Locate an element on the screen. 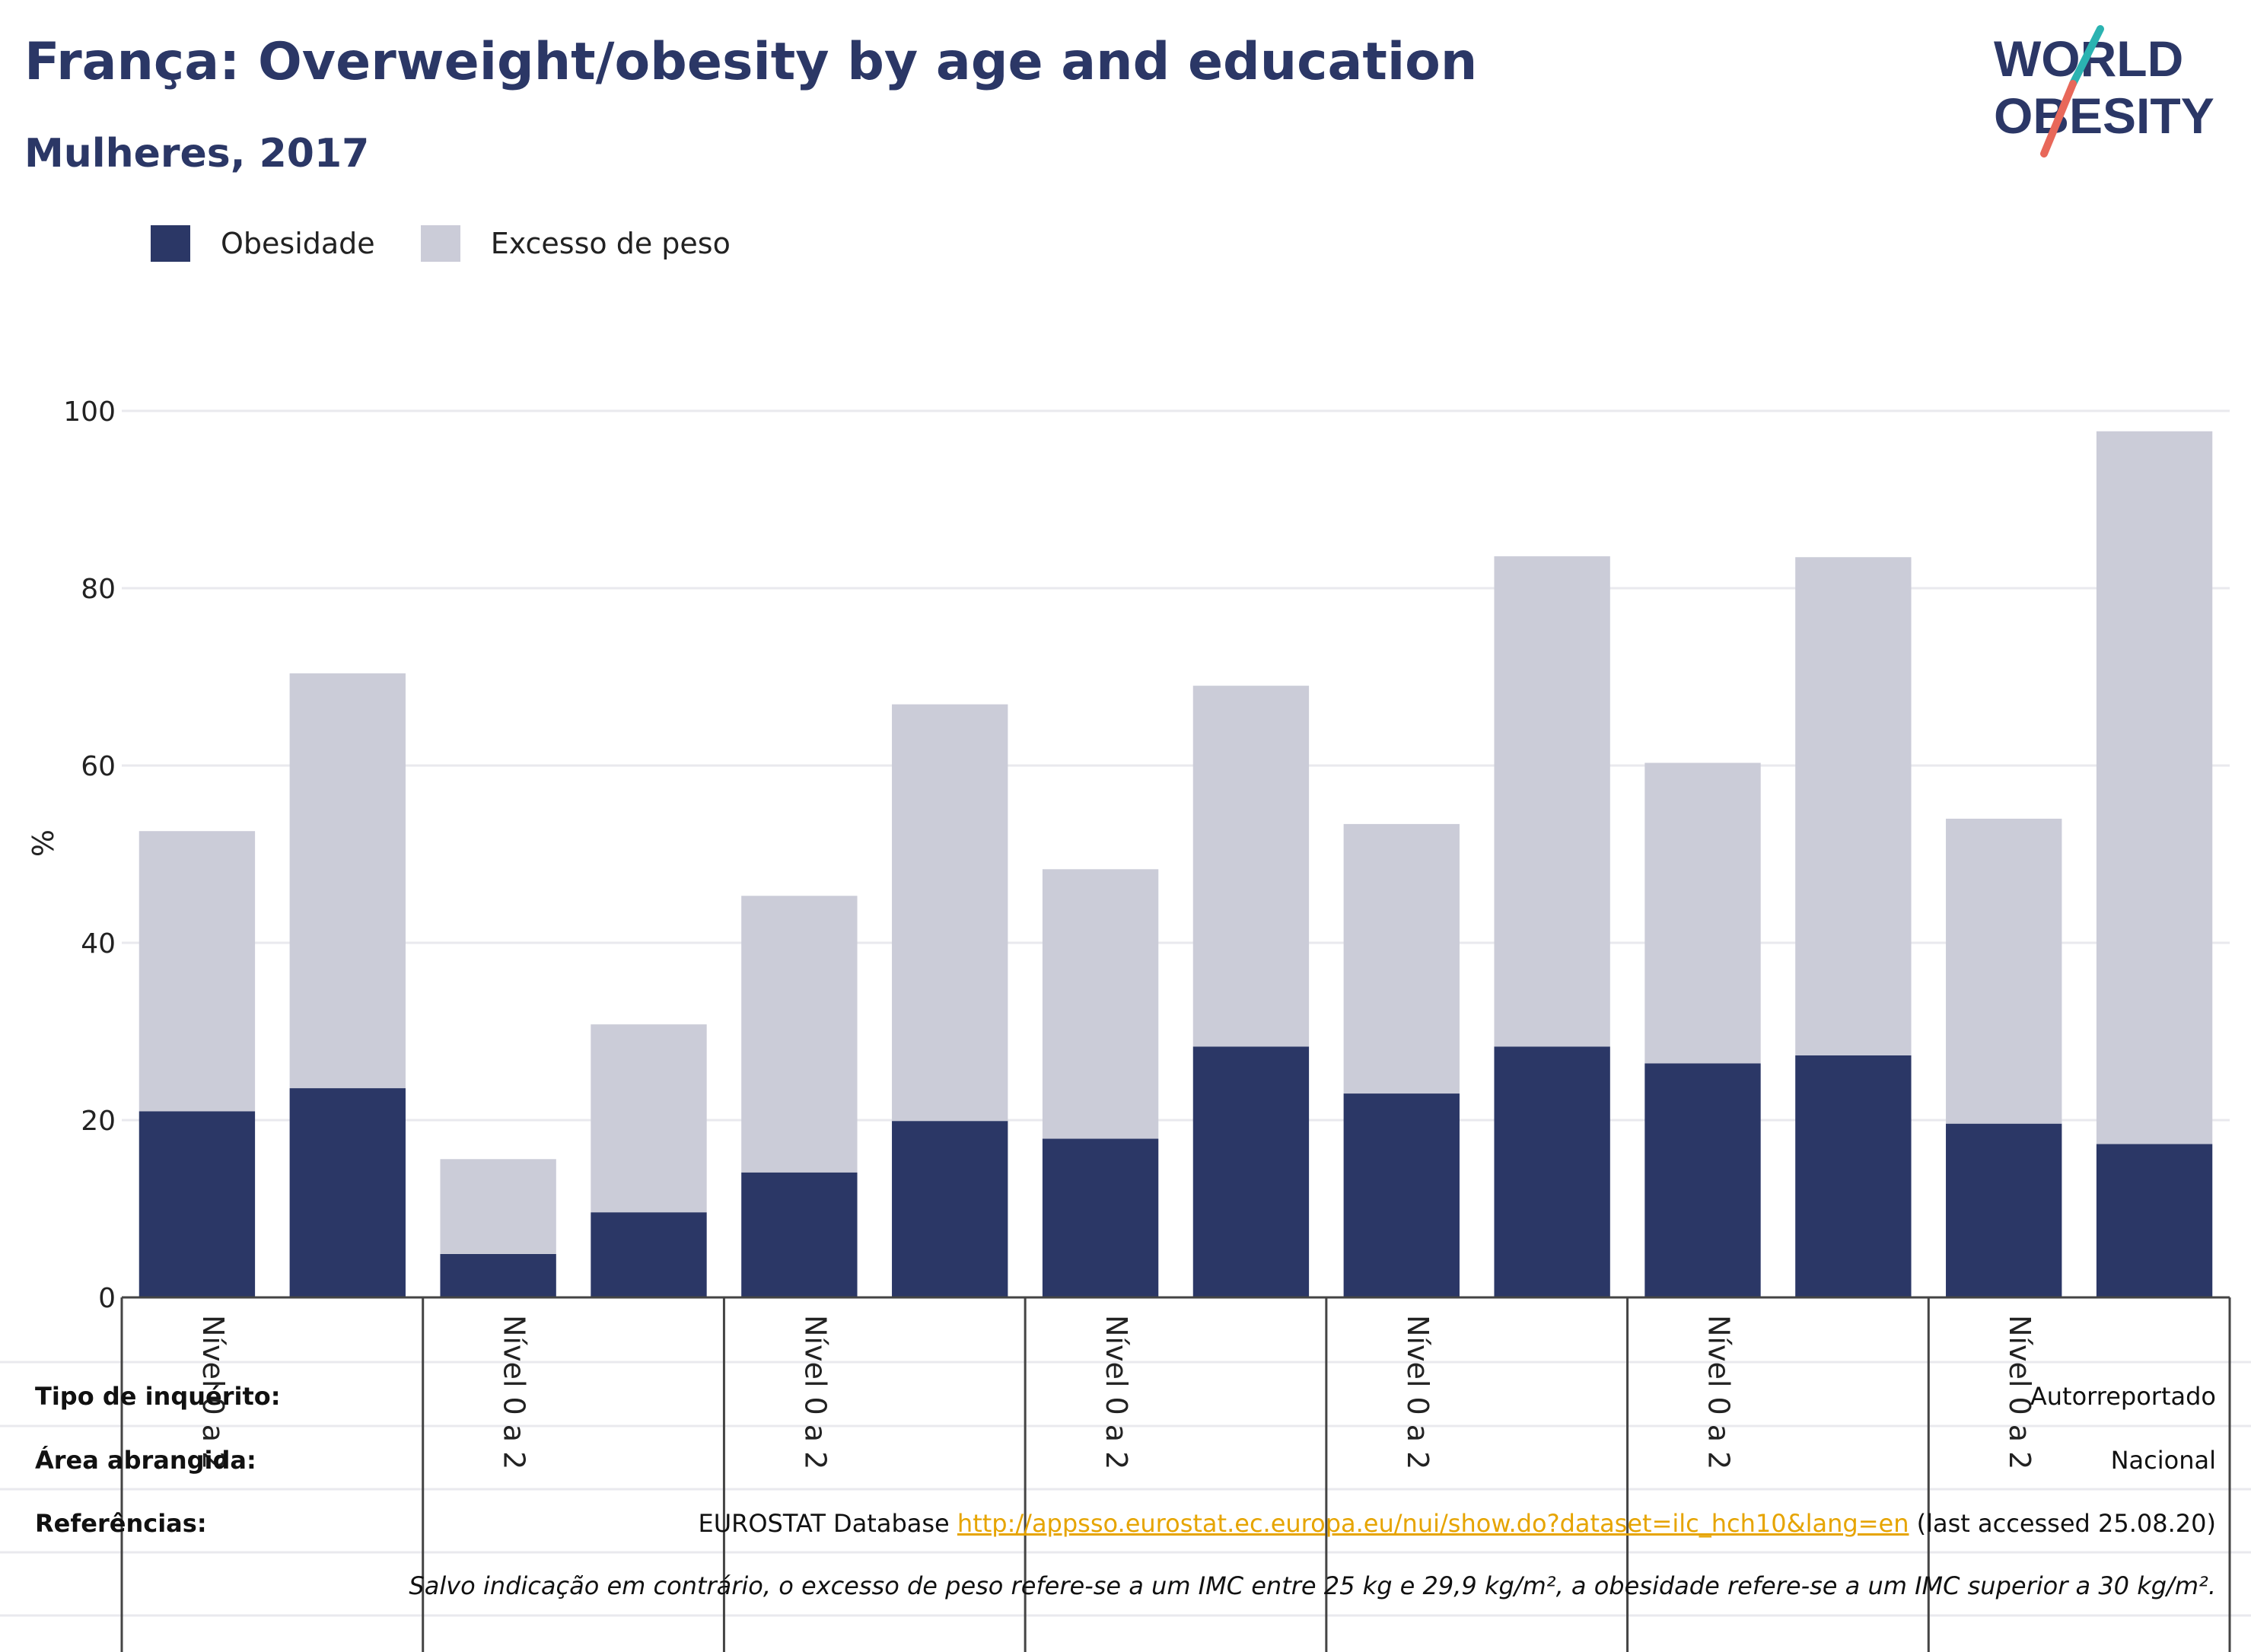 This screenshot has height=1652, width=2251. logo-line2: OBESITY is located at coordinates (2104, 116).